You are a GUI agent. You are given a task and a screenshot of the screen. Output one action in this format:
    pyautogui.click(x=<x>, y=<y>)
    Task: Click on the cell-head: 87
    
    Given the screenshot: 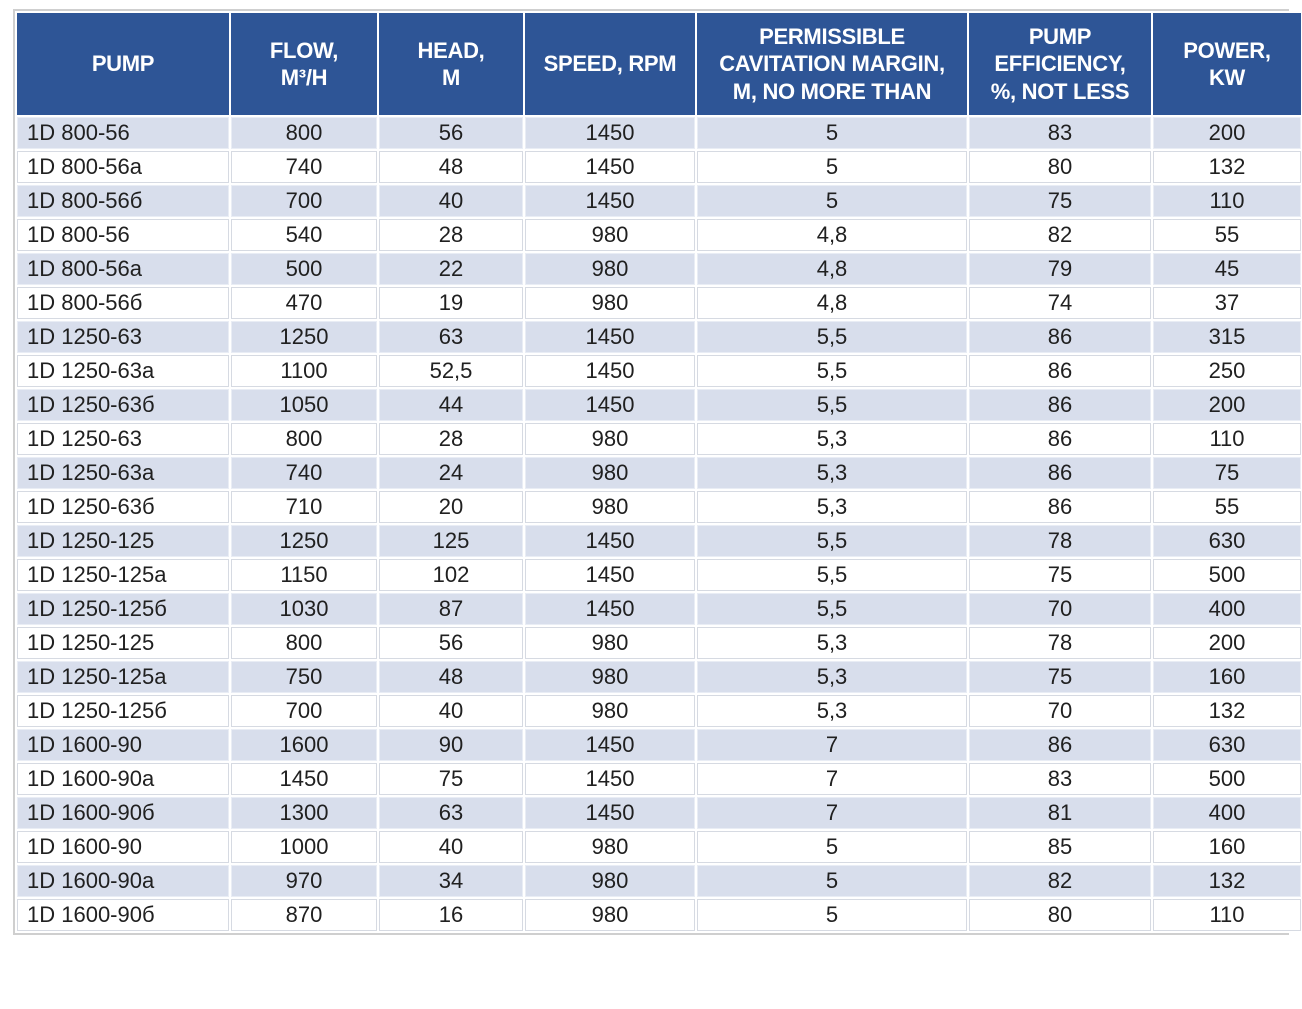 What is the action you would take?
    pyautogui.click(x=451, y=609)
    